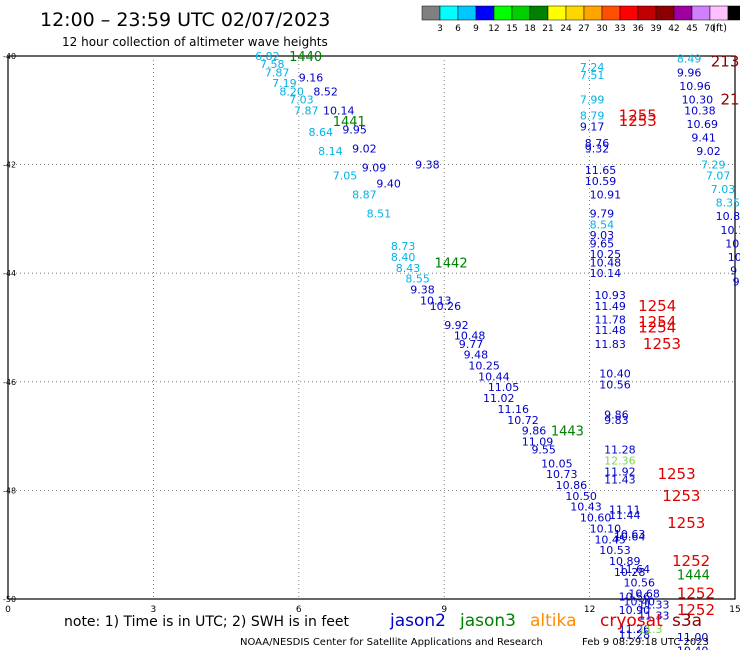  What do you see at coordinates (635, 634) in the screenshot?
I see `wave-height-label: 11.28` at bounding box center [635, 634].